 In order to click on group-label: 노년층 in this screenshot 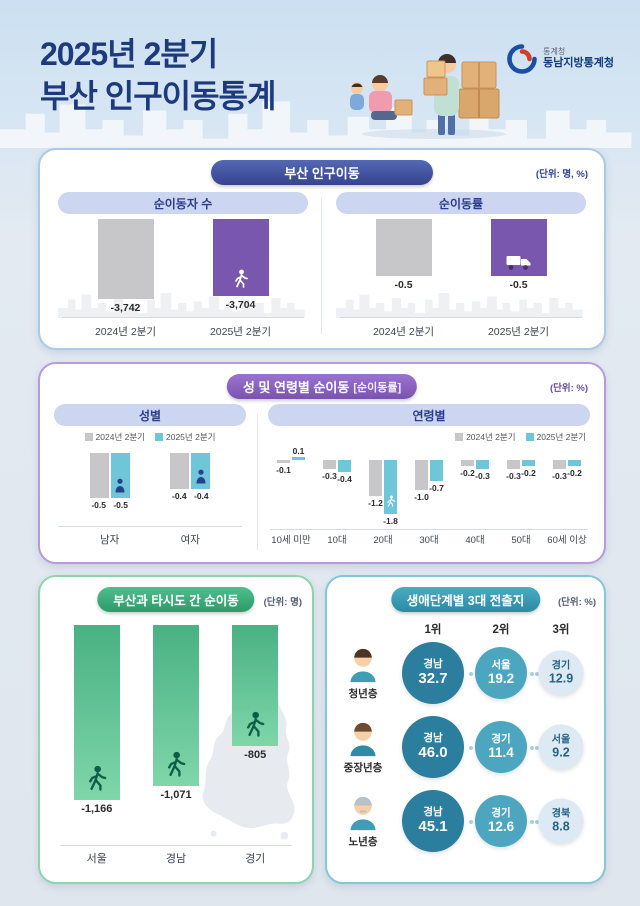, I will do `click(363, 842)`.